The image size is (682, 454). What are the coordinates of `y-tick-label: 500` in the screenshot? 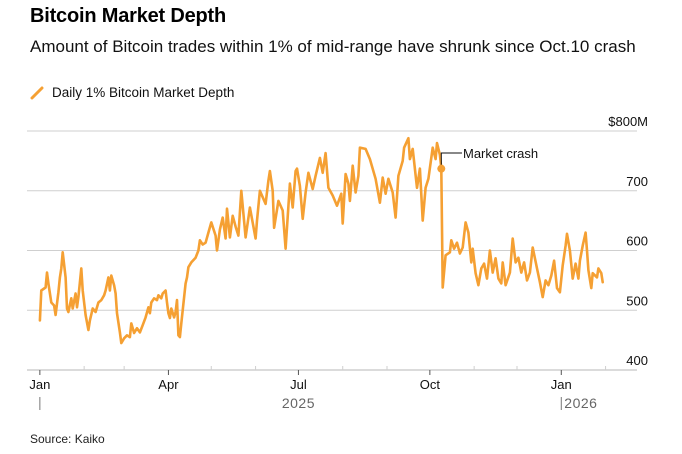 It's located at (637, 300).